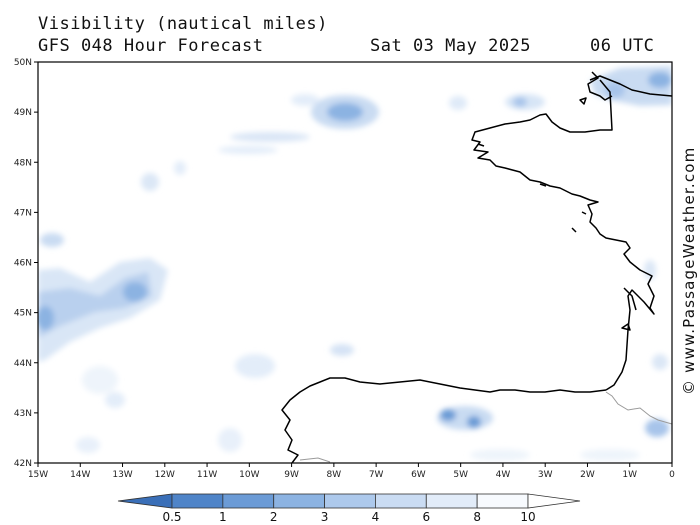 The width and height of the screenshot is (700, 525). I want to click on colorbar-label: 8, so click(477, 517).